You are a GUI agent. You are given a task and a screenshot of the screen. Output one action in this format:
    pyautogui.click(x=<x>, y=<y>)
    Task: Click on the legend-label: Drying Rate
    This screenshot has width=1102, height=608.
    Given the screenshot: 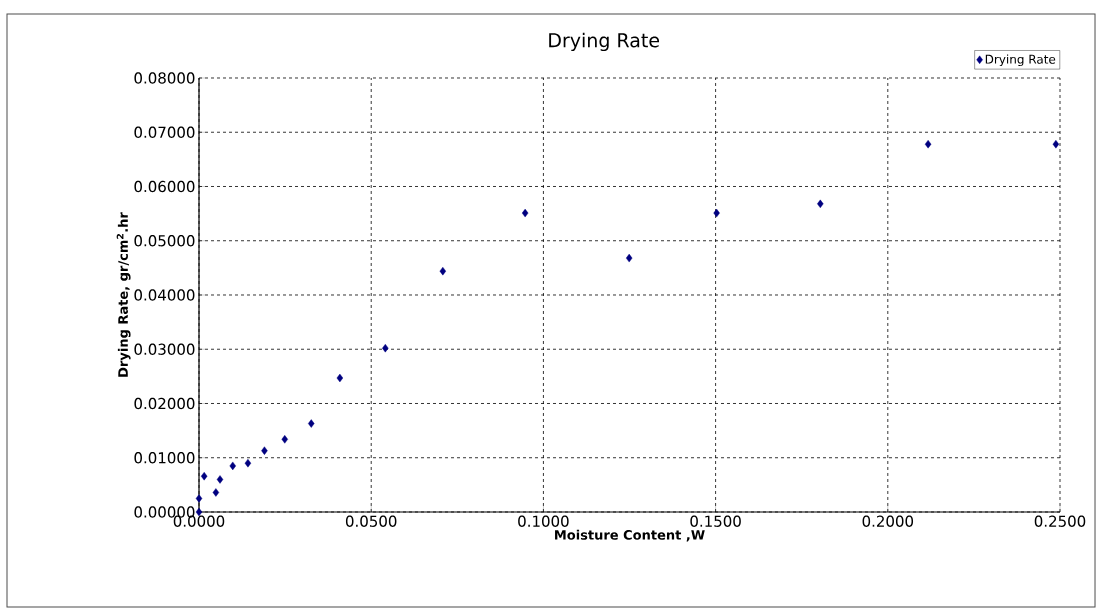 What is the action you would take?
    pyautogui.click(x=1020, y=60)
    